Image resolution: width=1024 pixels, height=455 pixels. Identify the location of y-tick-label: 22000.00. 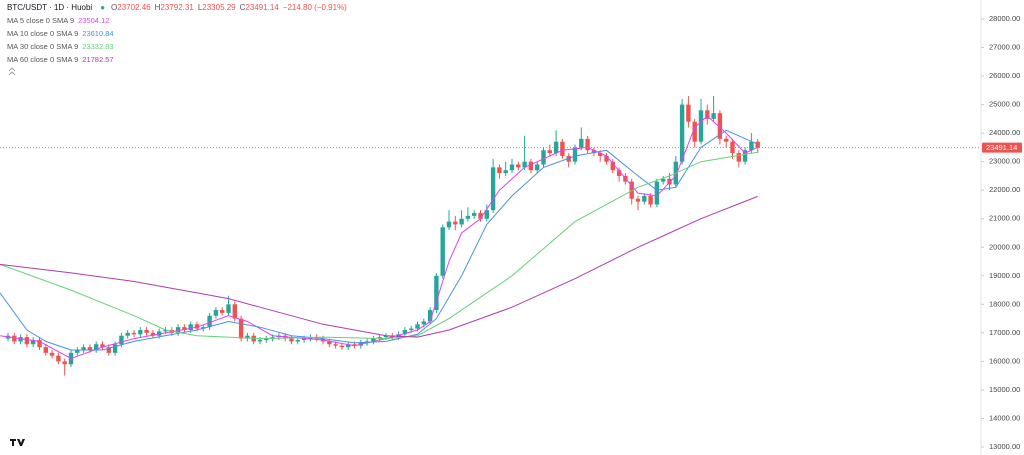
(1004, 189).